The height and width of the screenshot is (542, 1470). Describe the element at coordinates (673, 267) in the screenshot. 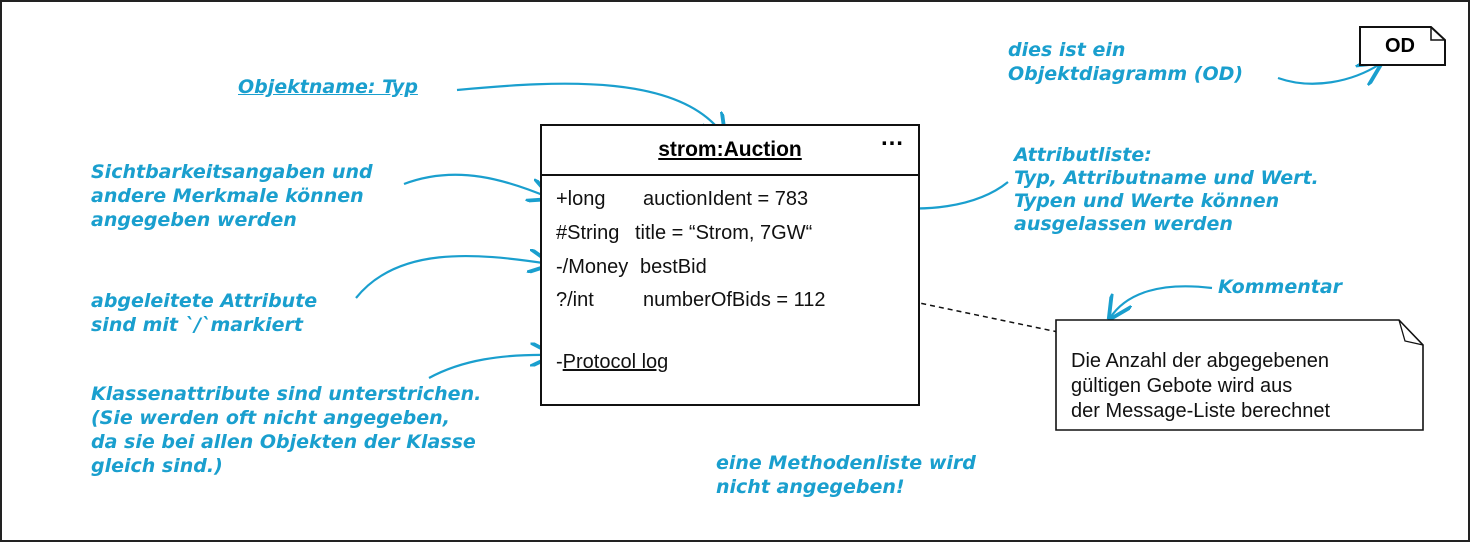

I see `attribute-name-value: bestBid` at that location.